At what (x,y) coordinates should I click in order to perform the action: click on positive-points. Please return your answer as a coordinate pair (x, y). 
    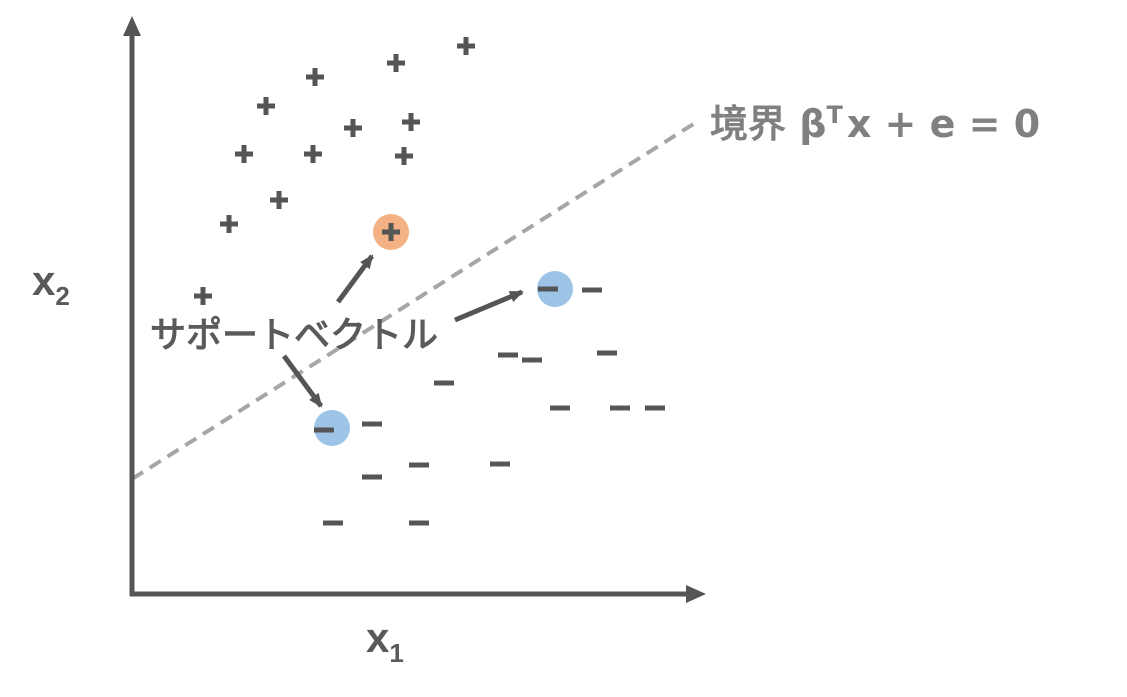
    Looking at the image, I should click on (334, 171).